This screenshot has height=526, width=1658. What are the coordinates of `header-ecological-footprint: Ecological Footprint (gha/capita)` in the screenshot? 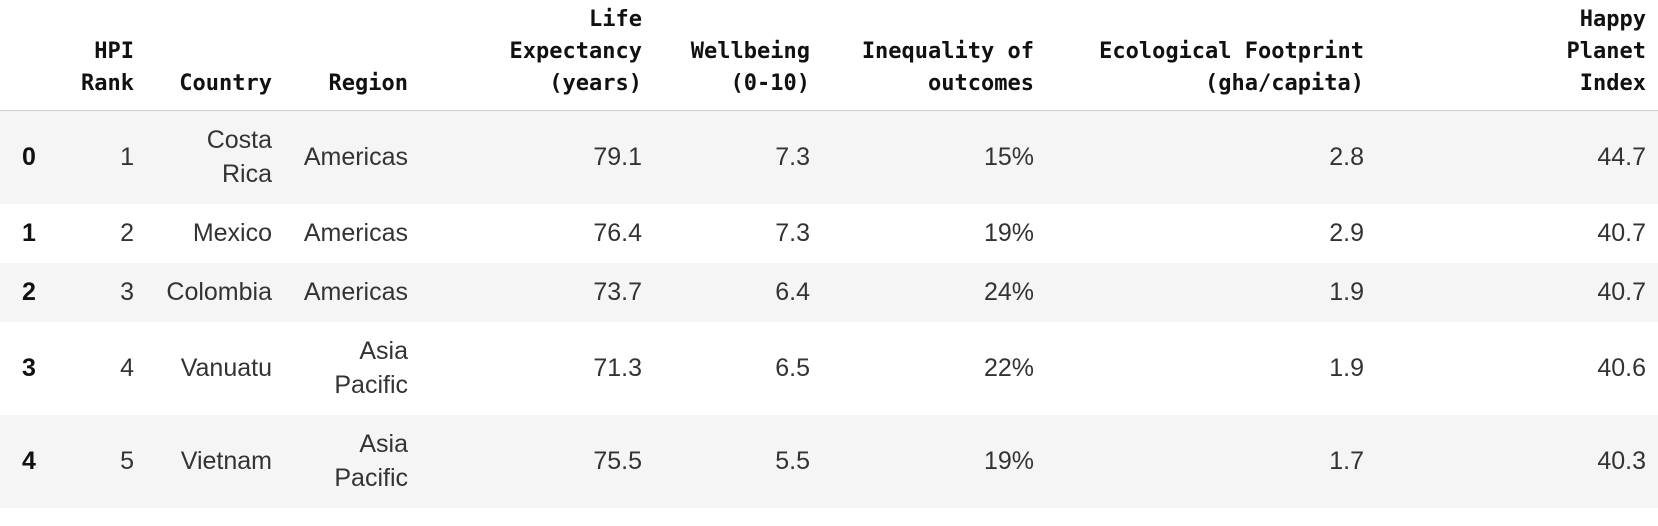 It's located at (1211, 55).